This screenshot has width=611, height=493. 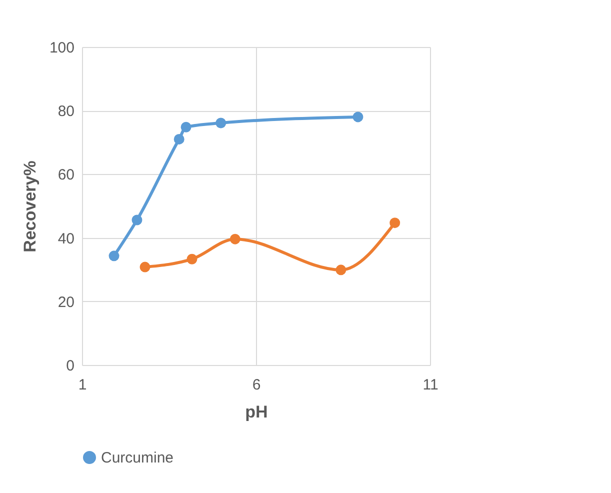 I want to click on x-tick-label: 6, so click(x=256, y=385).